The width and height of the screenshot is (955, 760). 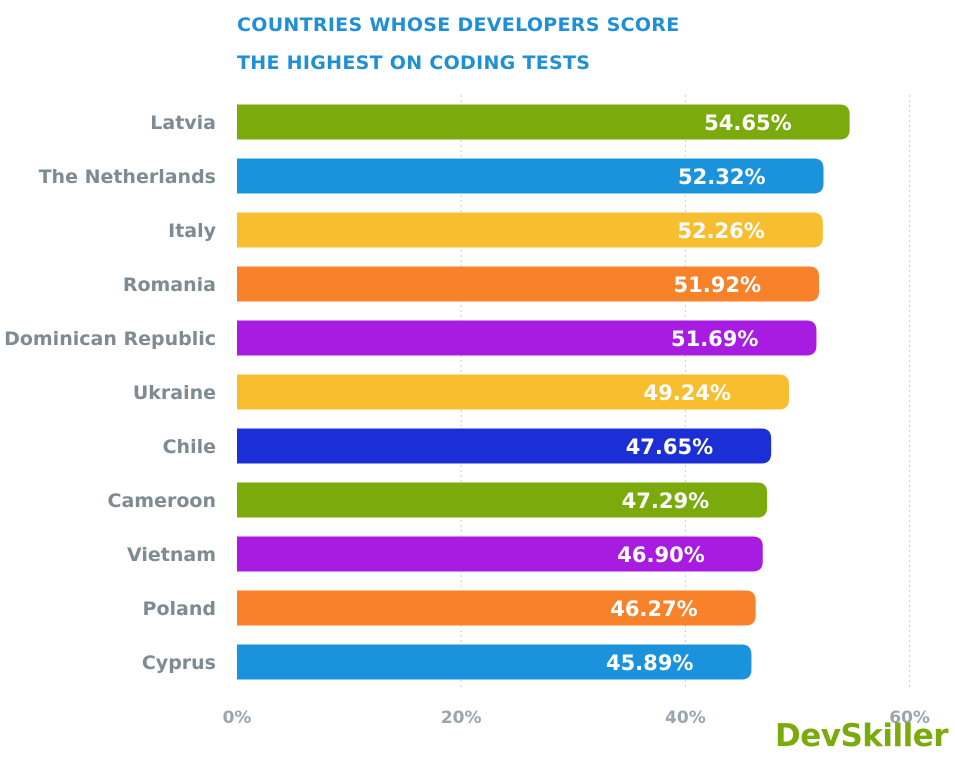 What do you see at coordinates (189, 447) in the screenshot?
I see `category-label-6: Chile` at bounding box center [189, 447].